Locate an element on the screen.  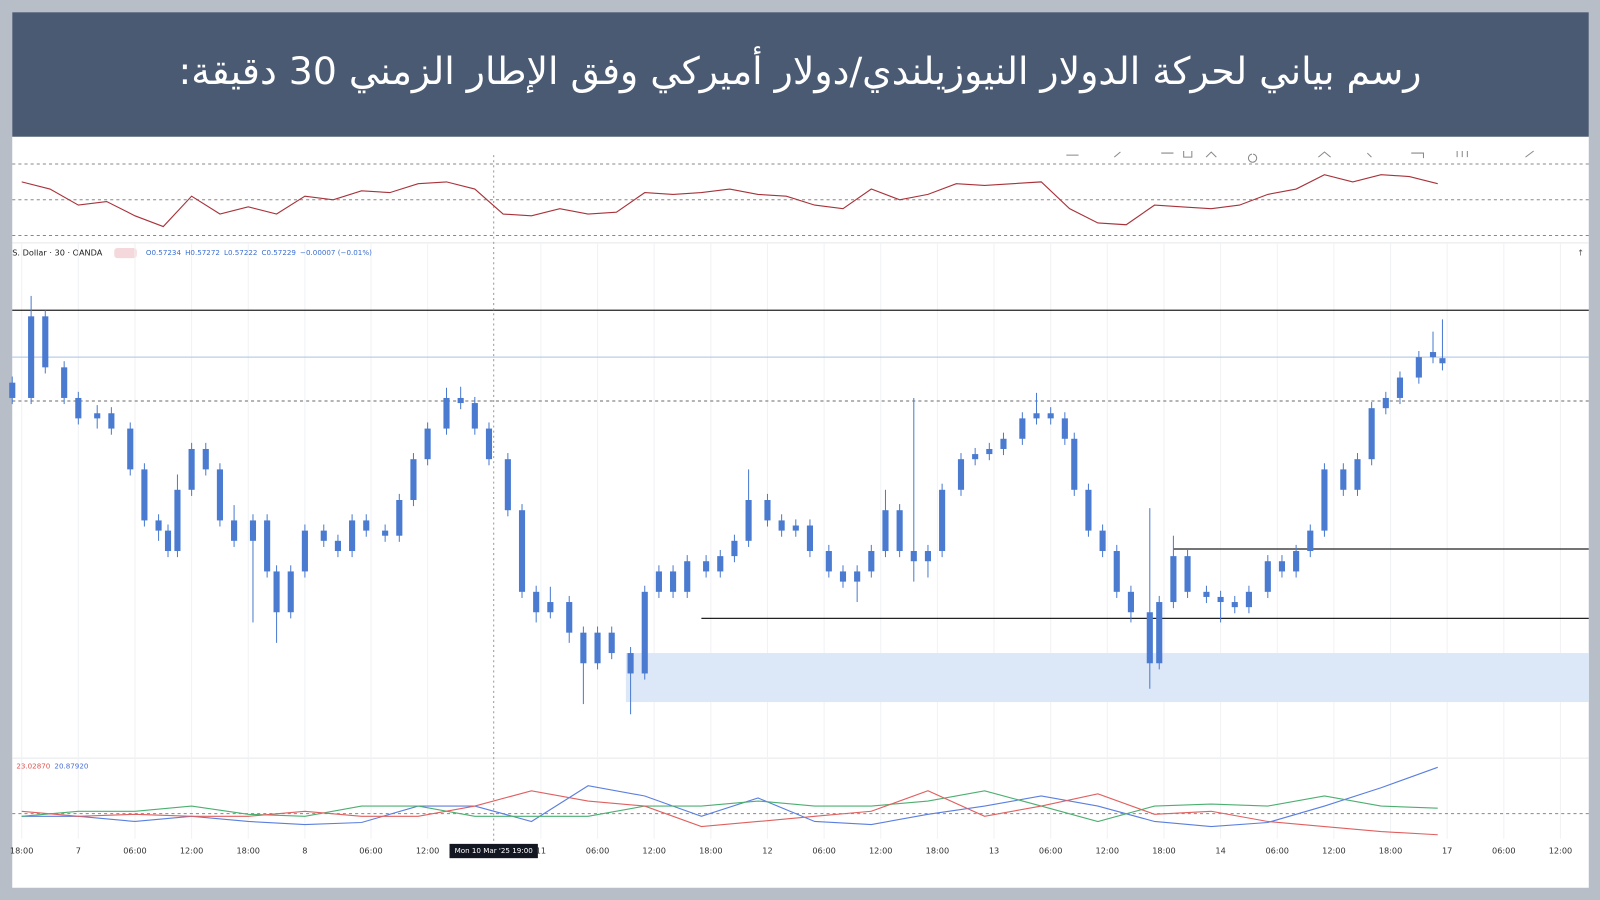
x-tick-label: 7 is located at coordinates (78, 851).